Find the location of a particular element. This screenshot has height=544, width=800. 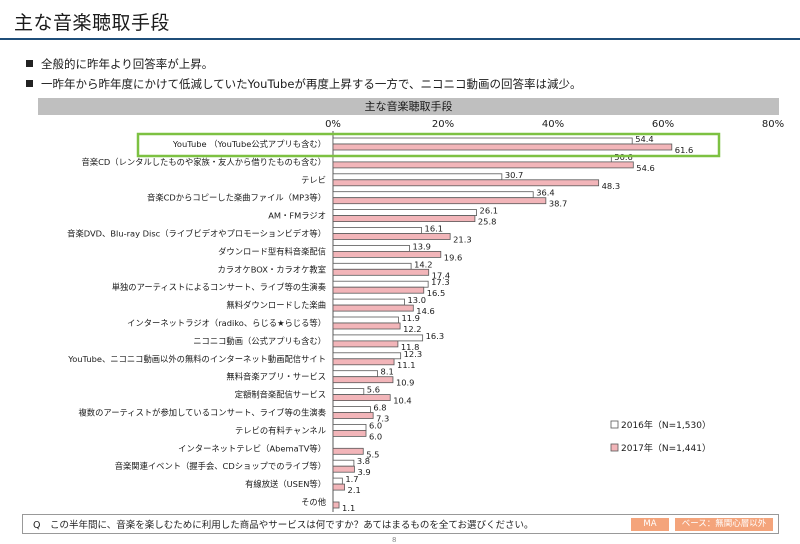

data-label-2017: 17.4 is located at coordinates (441, 275).